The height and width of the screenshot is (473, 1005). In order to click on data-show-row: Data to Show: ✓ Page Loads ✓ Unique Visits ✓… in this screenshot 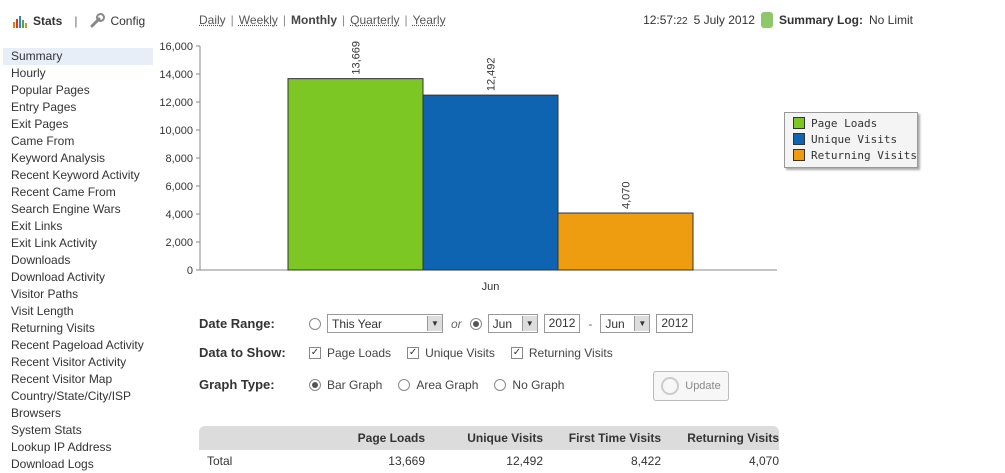, I will do `click(414, 352)`.